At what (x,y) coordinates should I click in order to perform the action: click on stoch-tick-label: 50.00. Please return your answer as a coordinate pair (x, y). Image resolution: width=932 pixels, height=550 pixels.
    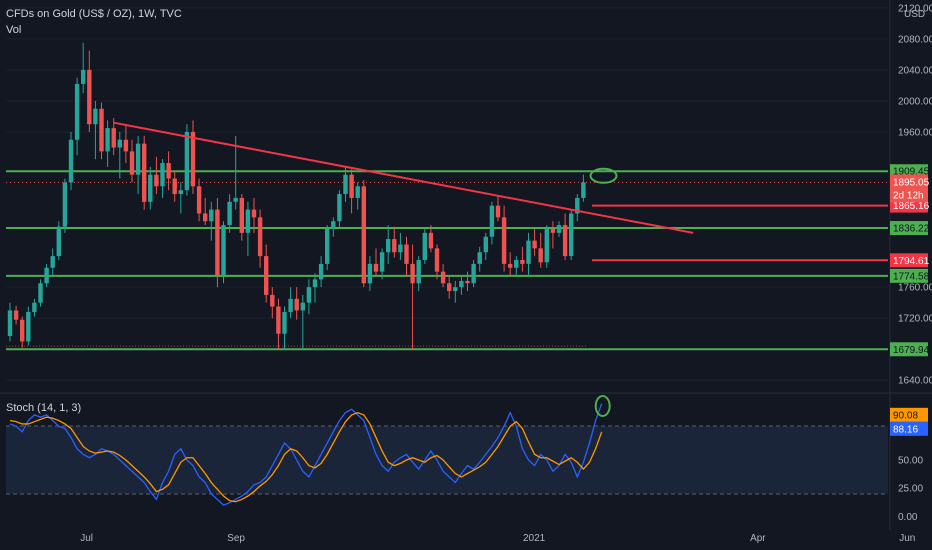
    Looking at the image, I should click on (910, 461).